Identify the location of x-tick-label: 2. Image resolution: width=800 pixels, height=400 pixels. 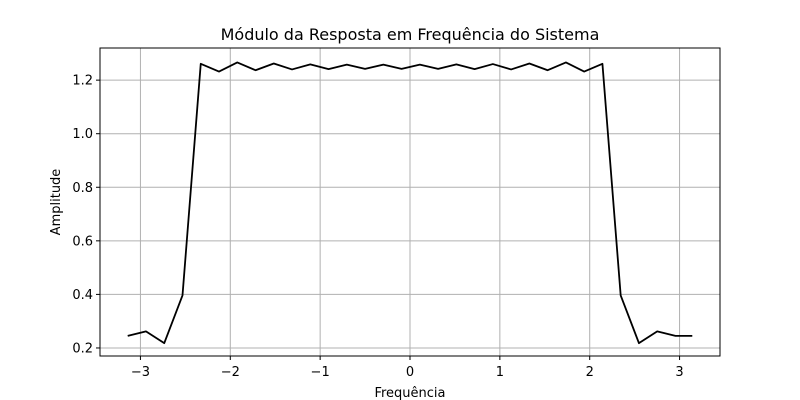
(590, 372).